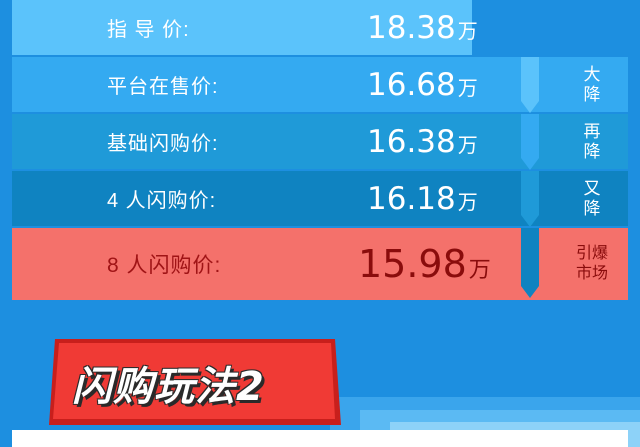  What do you see at coordinates (168, 387) in the screenshot?
I see `section-title: 闪购玩法2` at bounding box center [168, 387].